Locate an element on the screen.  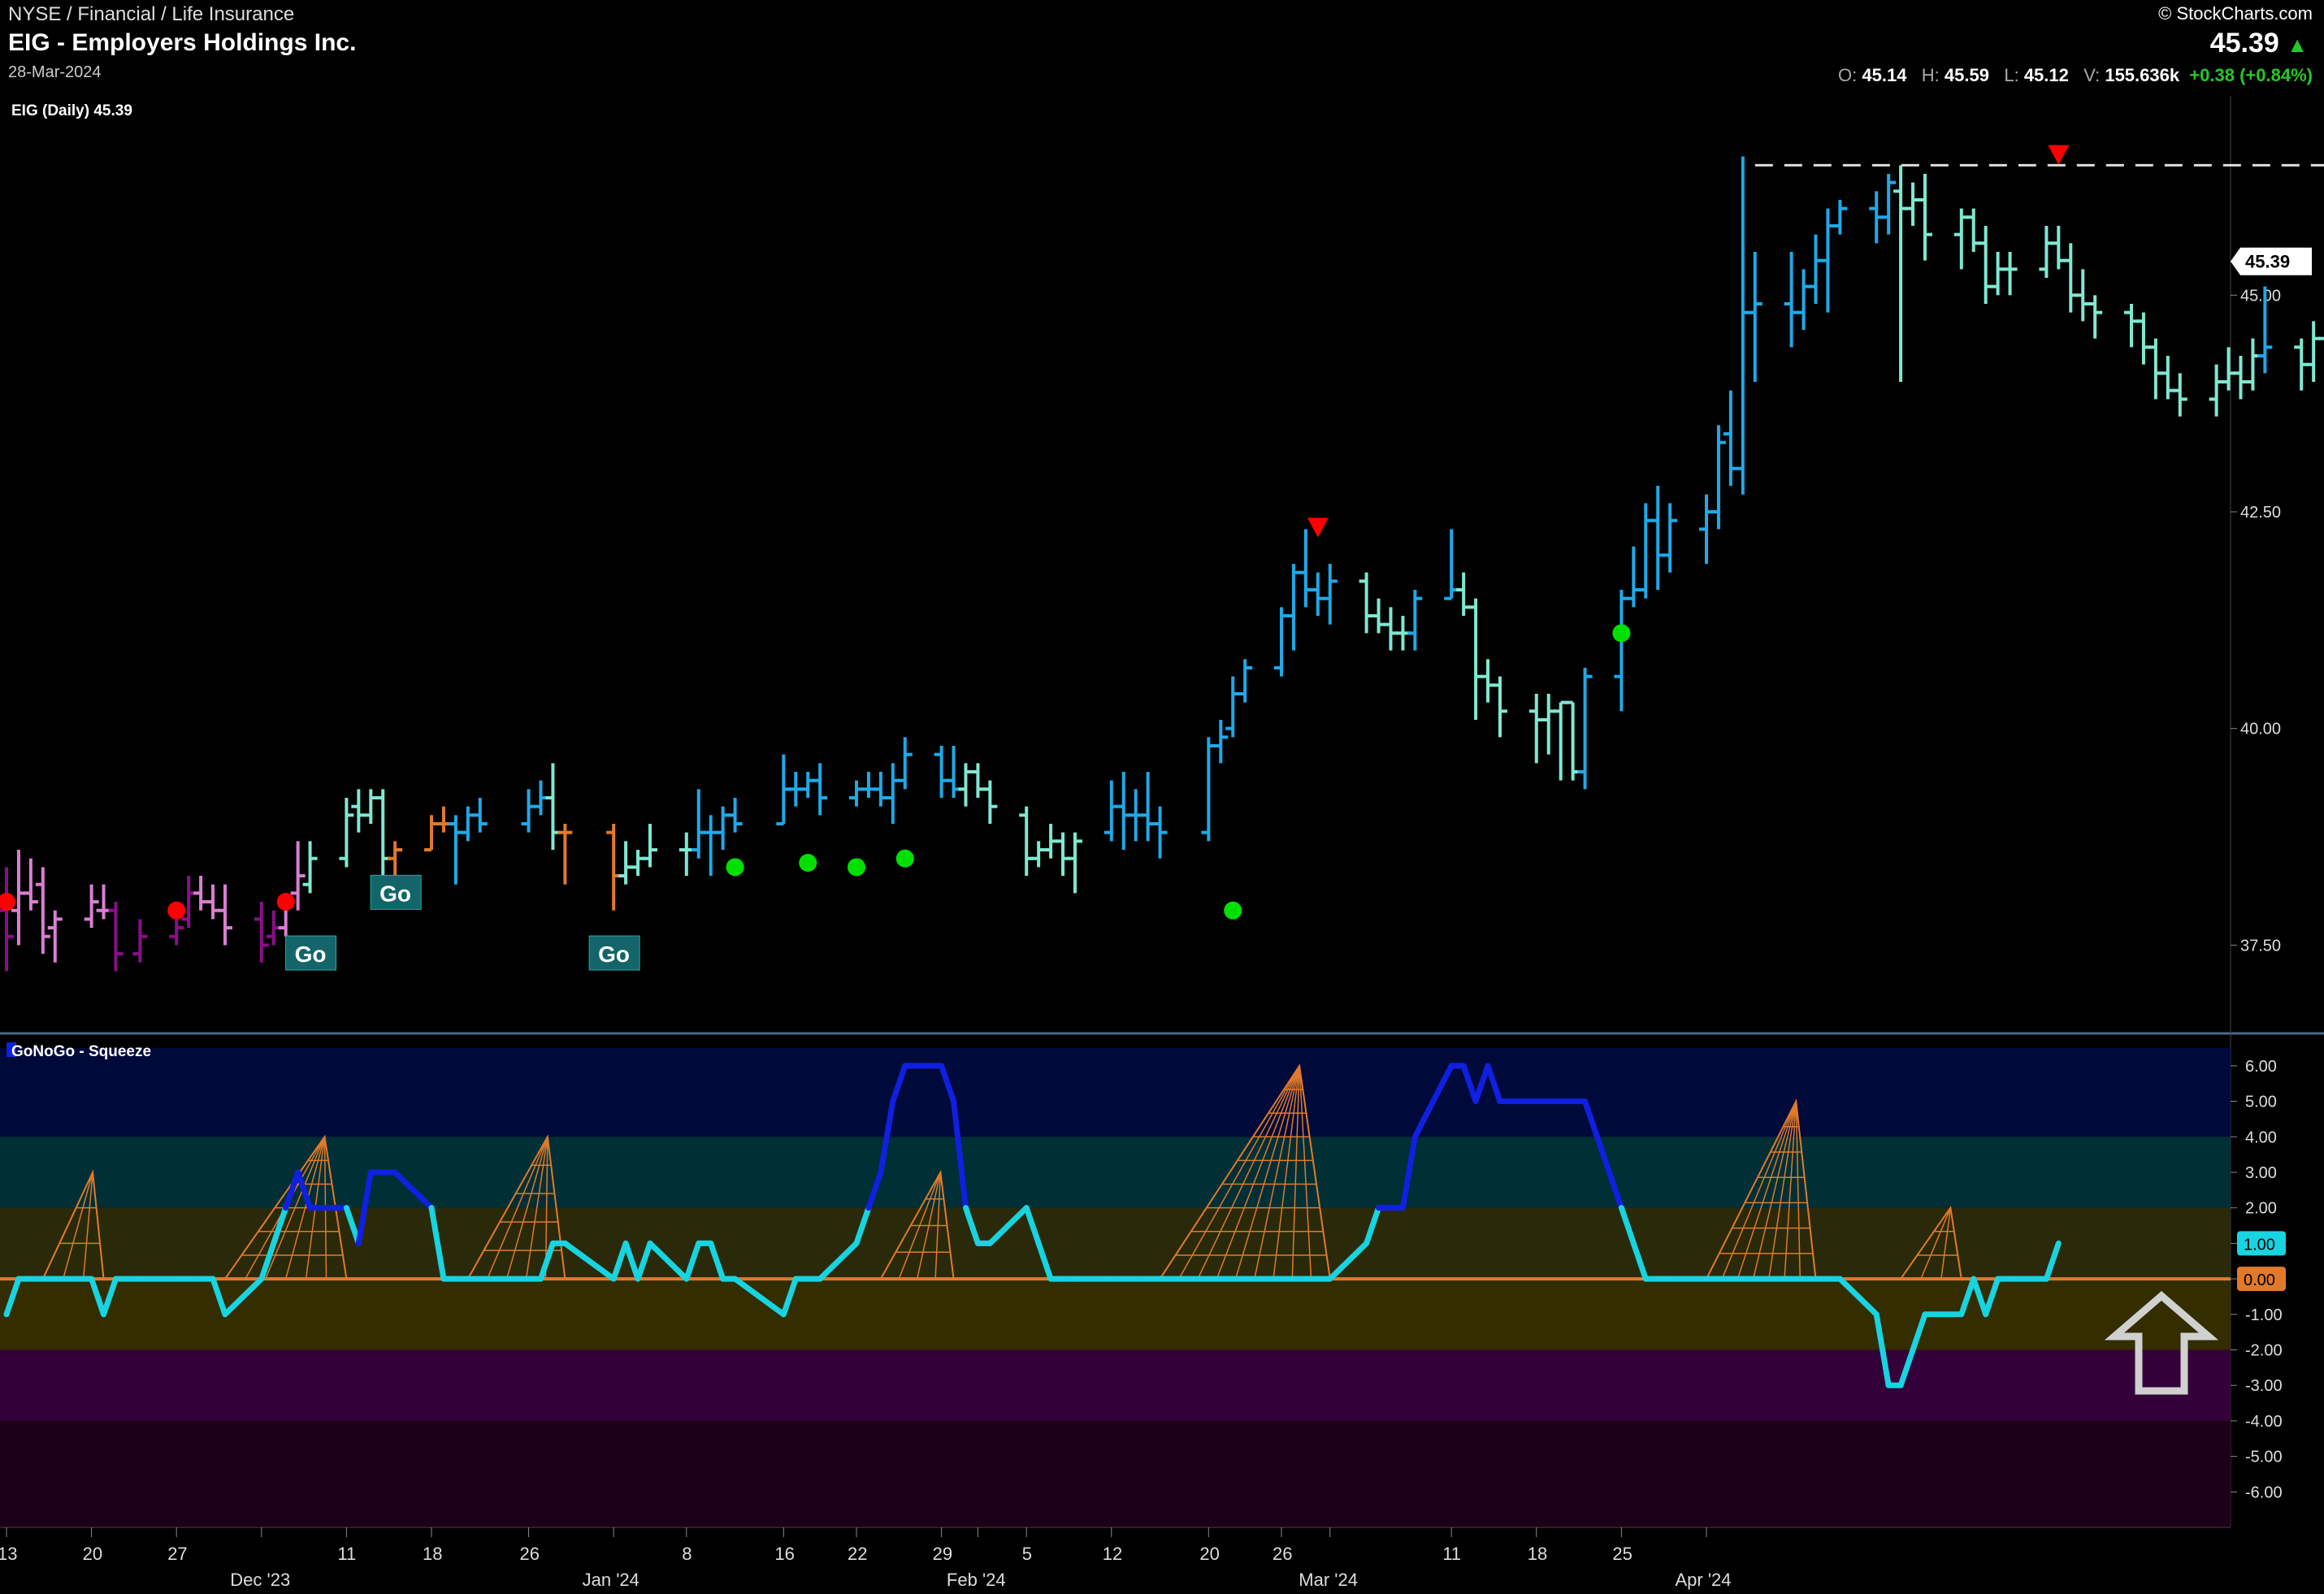
low-value: 45.12 is located at coordinates (2046, 75).